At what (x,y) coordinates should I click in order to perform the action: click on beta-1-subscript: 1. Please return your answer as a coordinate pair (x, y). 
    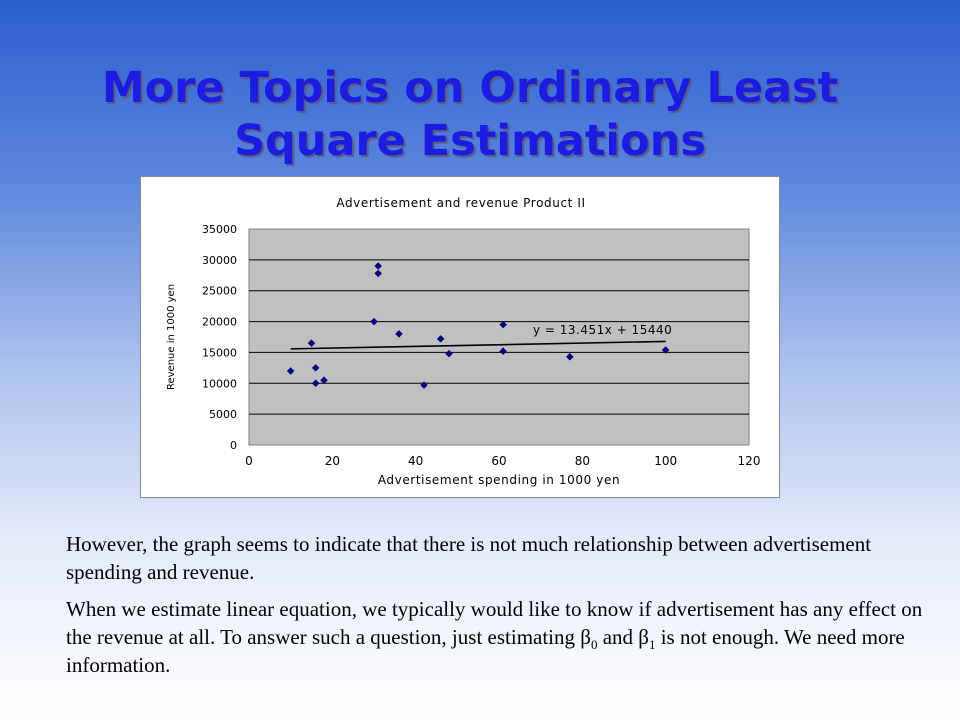
    Looking at the image, I should click on (652, 645).